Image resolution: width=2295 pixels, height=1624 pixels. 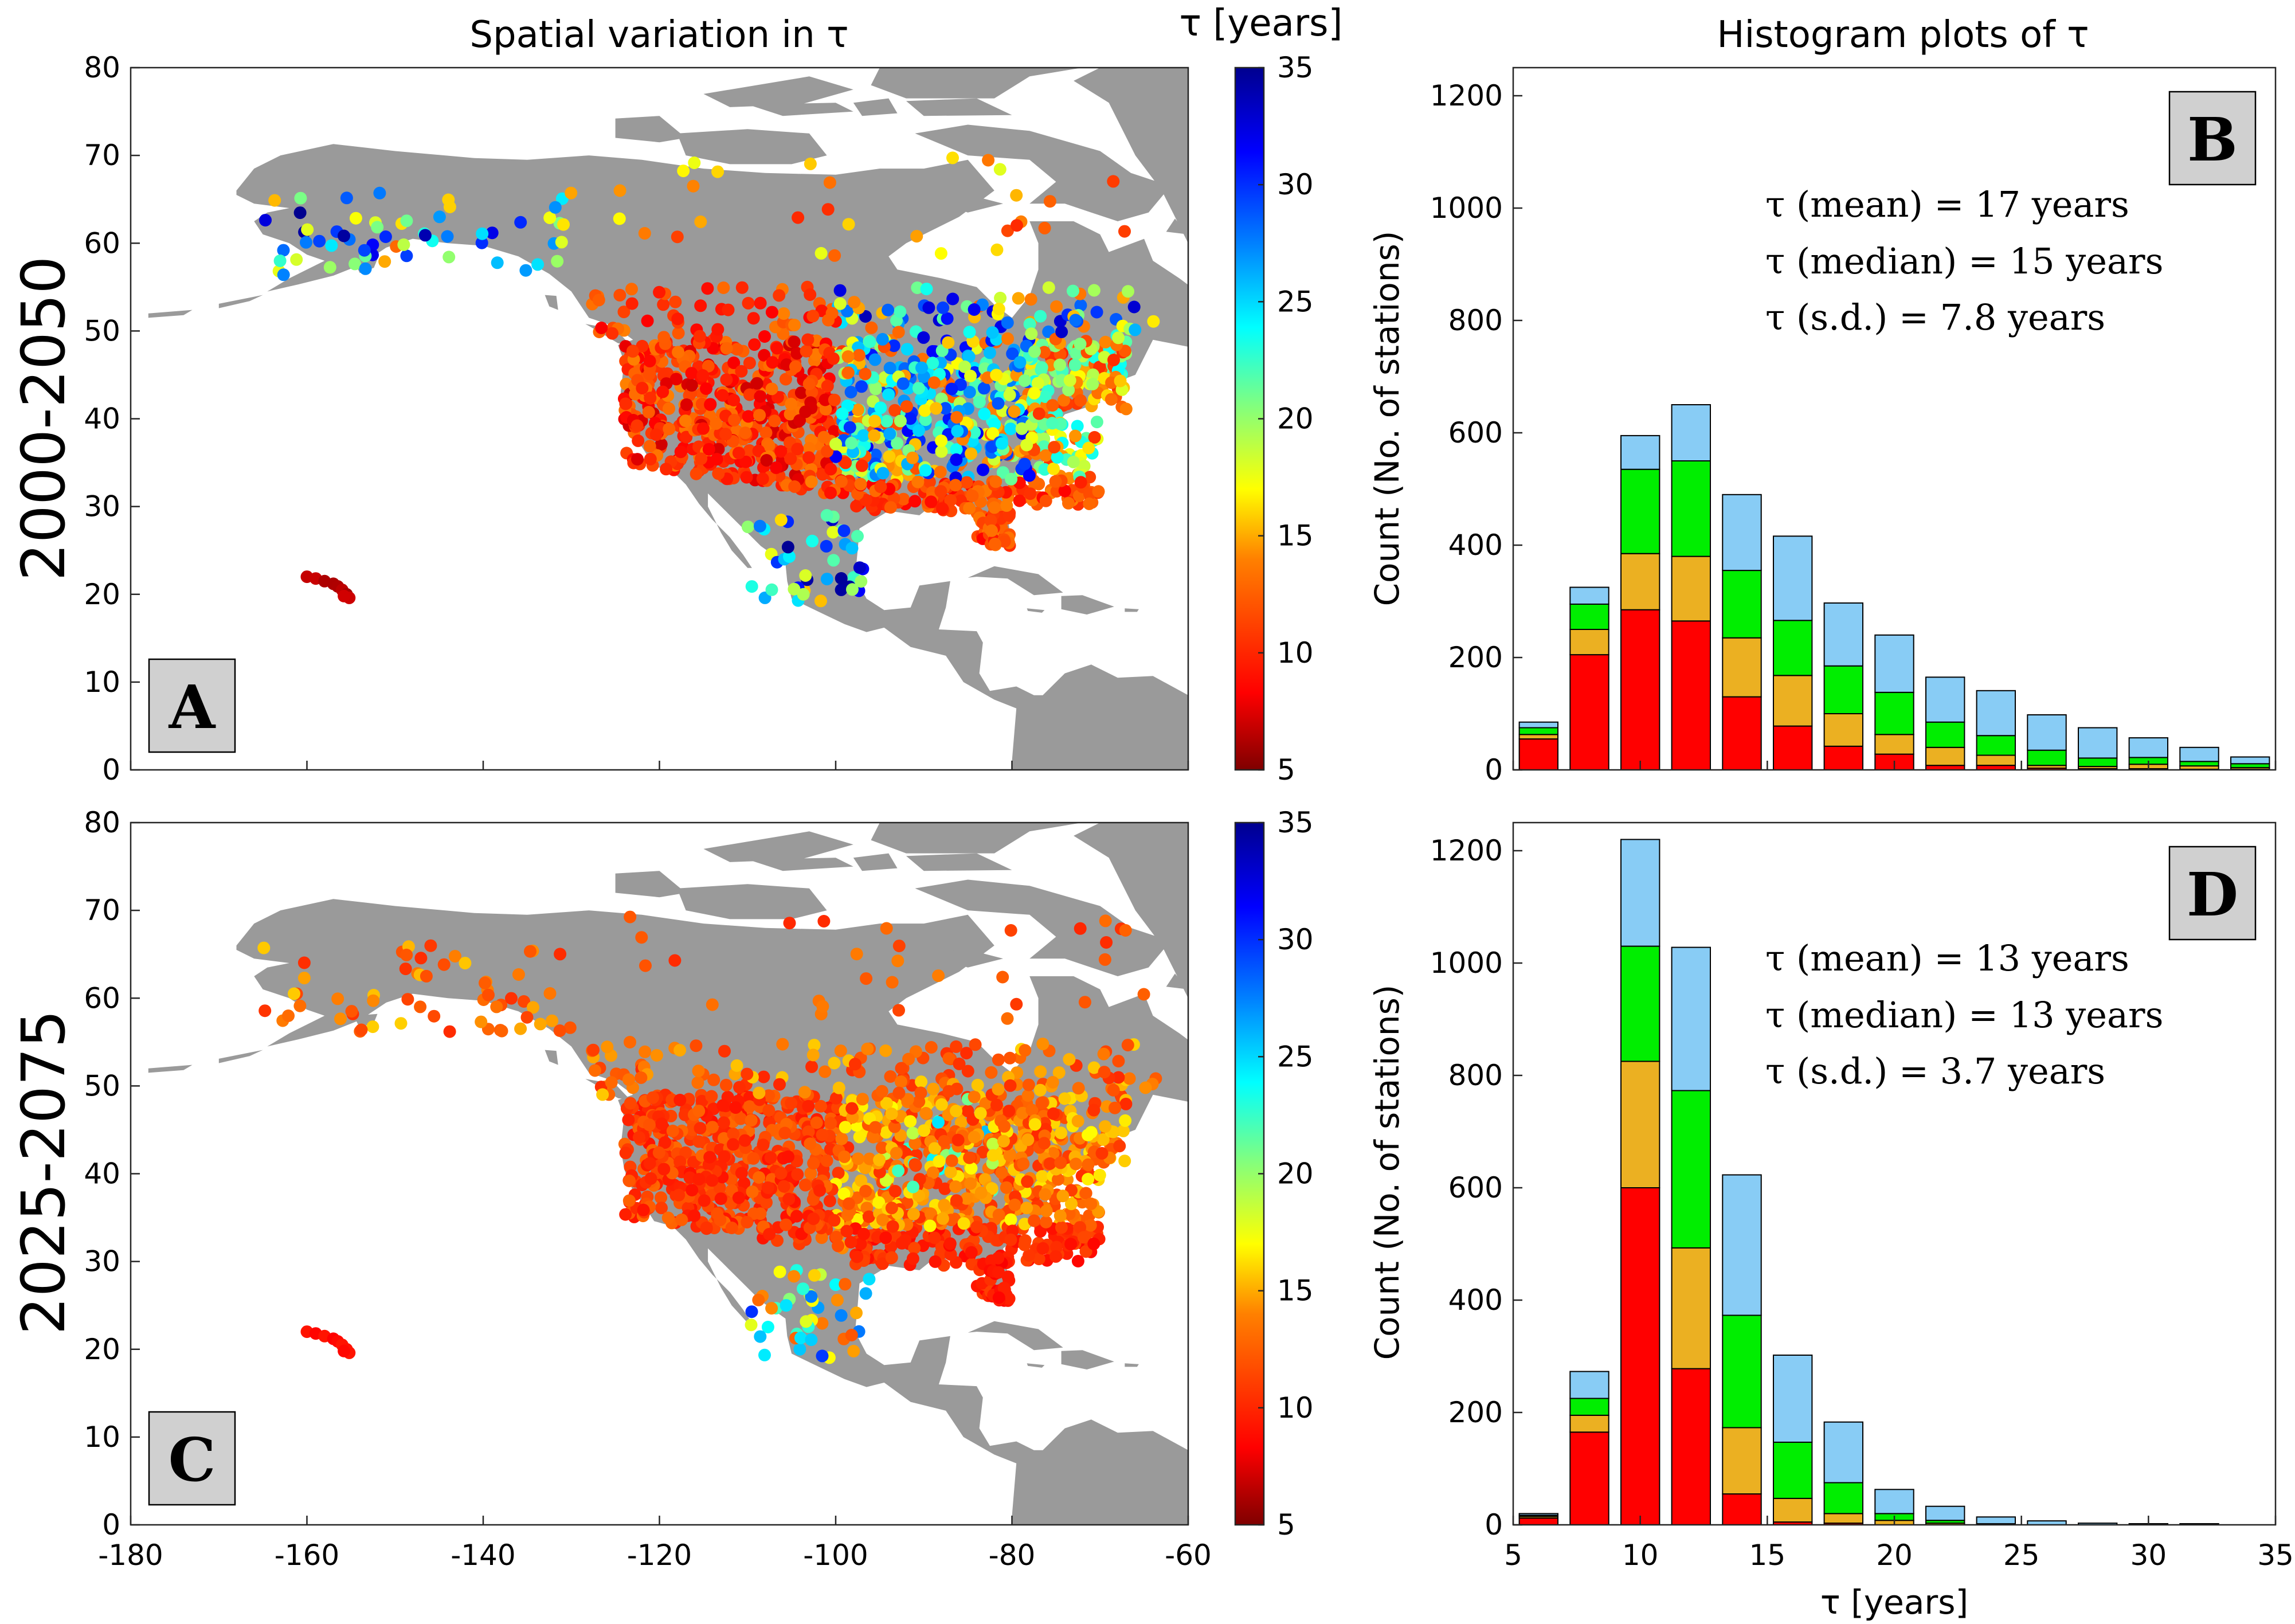 What do you see at coordinates (102, 330) in the screenshot?
I see `map-y-tick-label: 50` at bounding box center [102, 330].